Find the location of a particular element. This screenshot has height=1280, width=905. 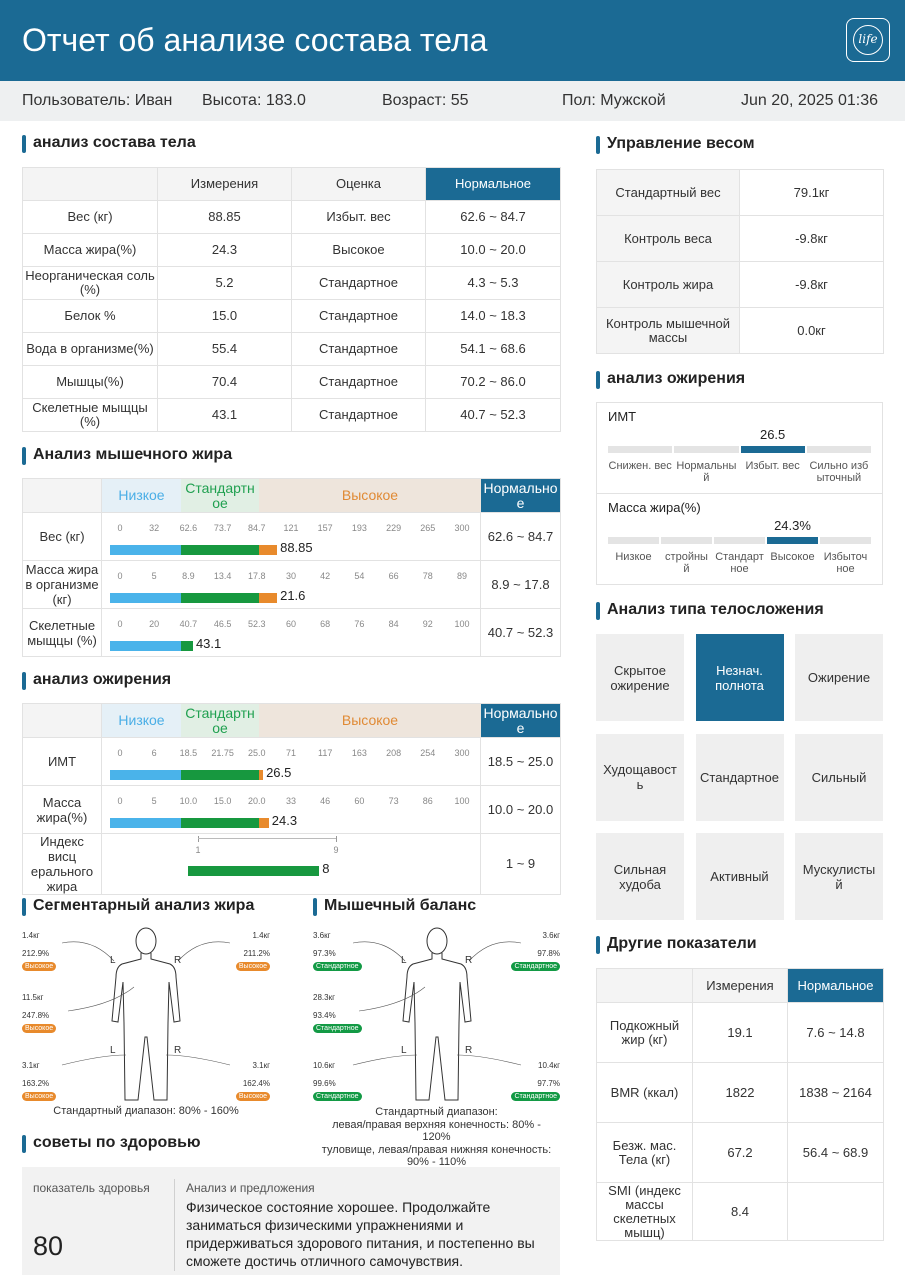

composition-cell-normal: 4.3 ~ 5.3 is located at coordinates (493, 283).